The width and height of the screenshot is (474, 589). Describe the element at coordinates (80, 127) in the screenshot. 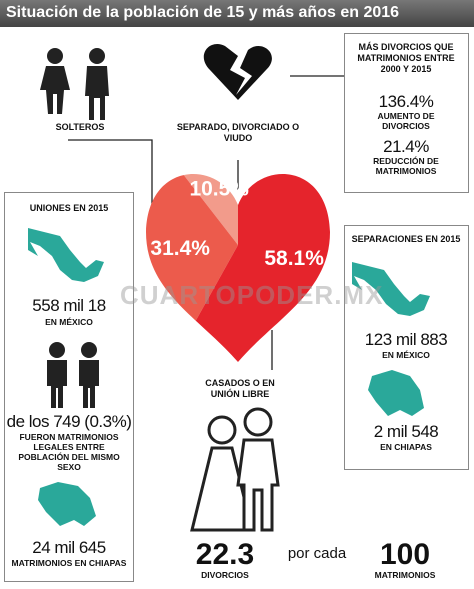

I see `category-label: SOLTEROS` at that location.